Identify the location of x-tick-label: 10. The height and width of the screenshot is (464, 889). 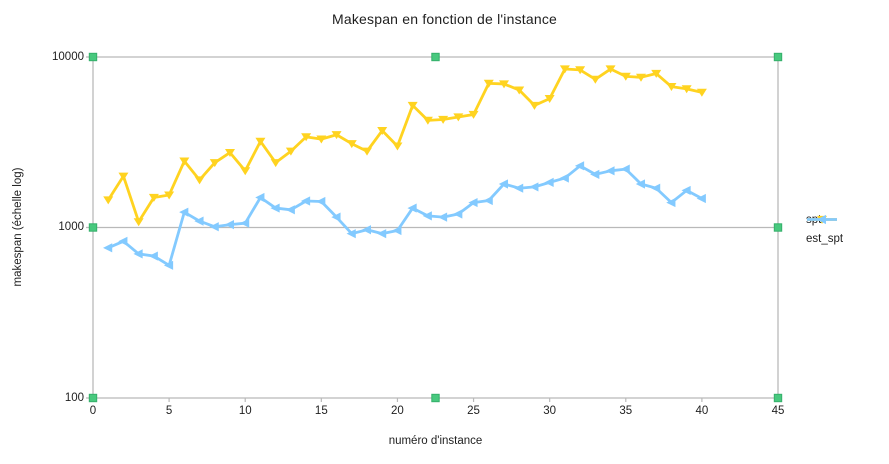
(245, 411).